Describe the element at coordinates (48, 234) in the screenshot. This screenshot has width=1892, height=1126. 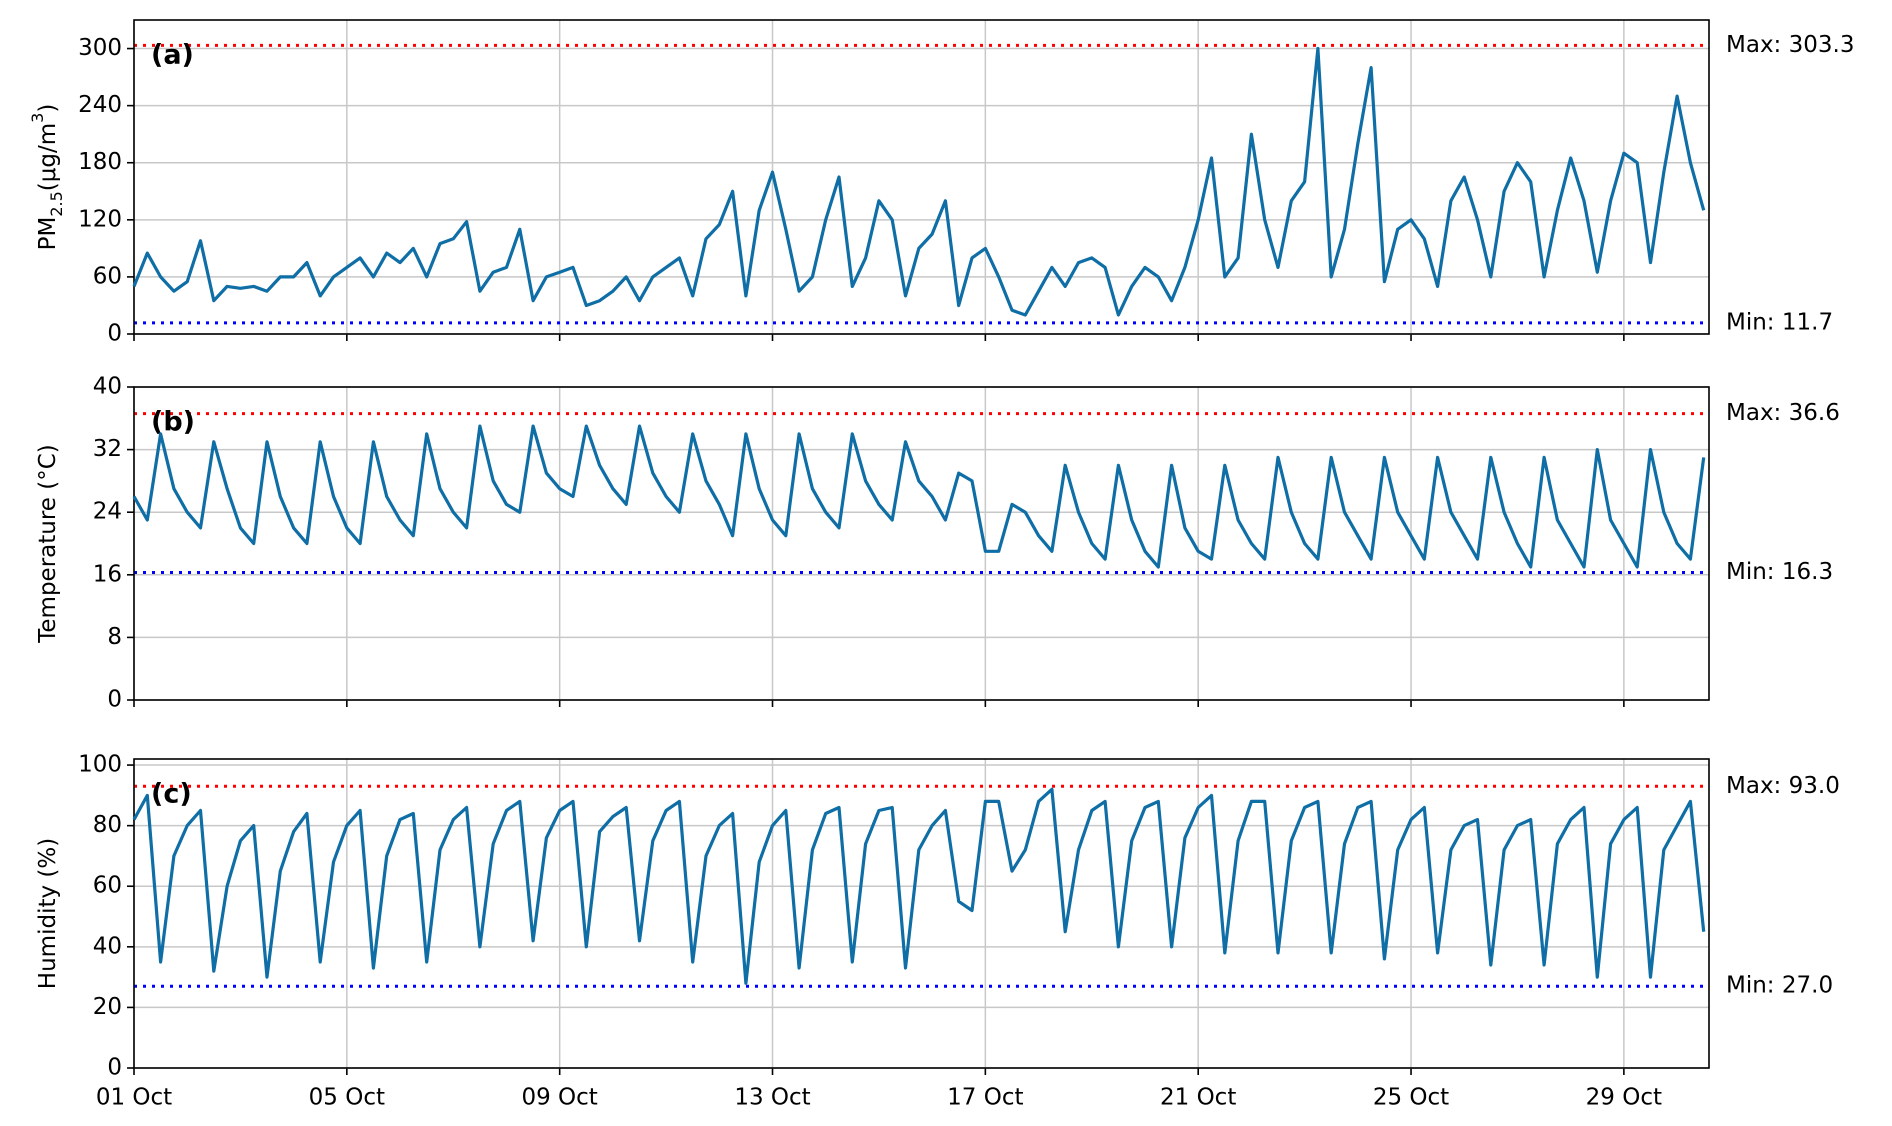
I see `y-axis-label-part: PM` at that location.